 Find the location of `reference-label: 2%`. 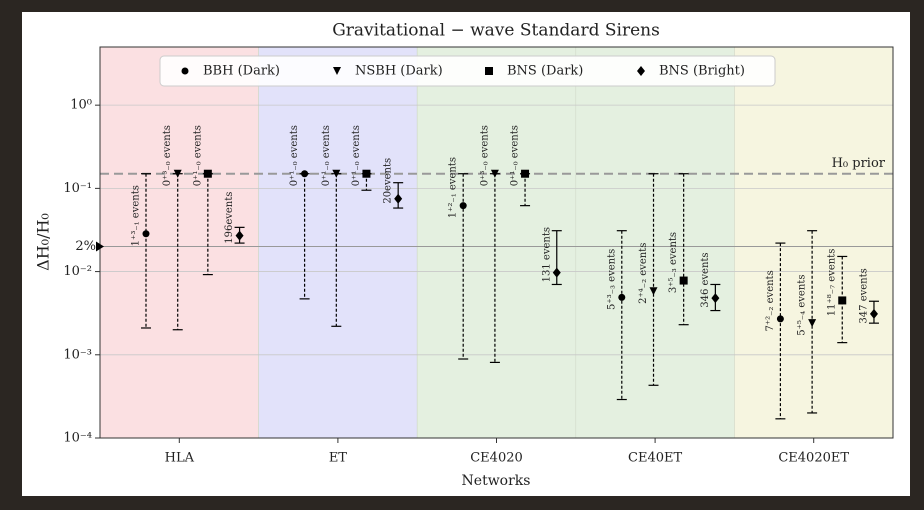

reference-label: 2% is located at coordinates (85, 246).